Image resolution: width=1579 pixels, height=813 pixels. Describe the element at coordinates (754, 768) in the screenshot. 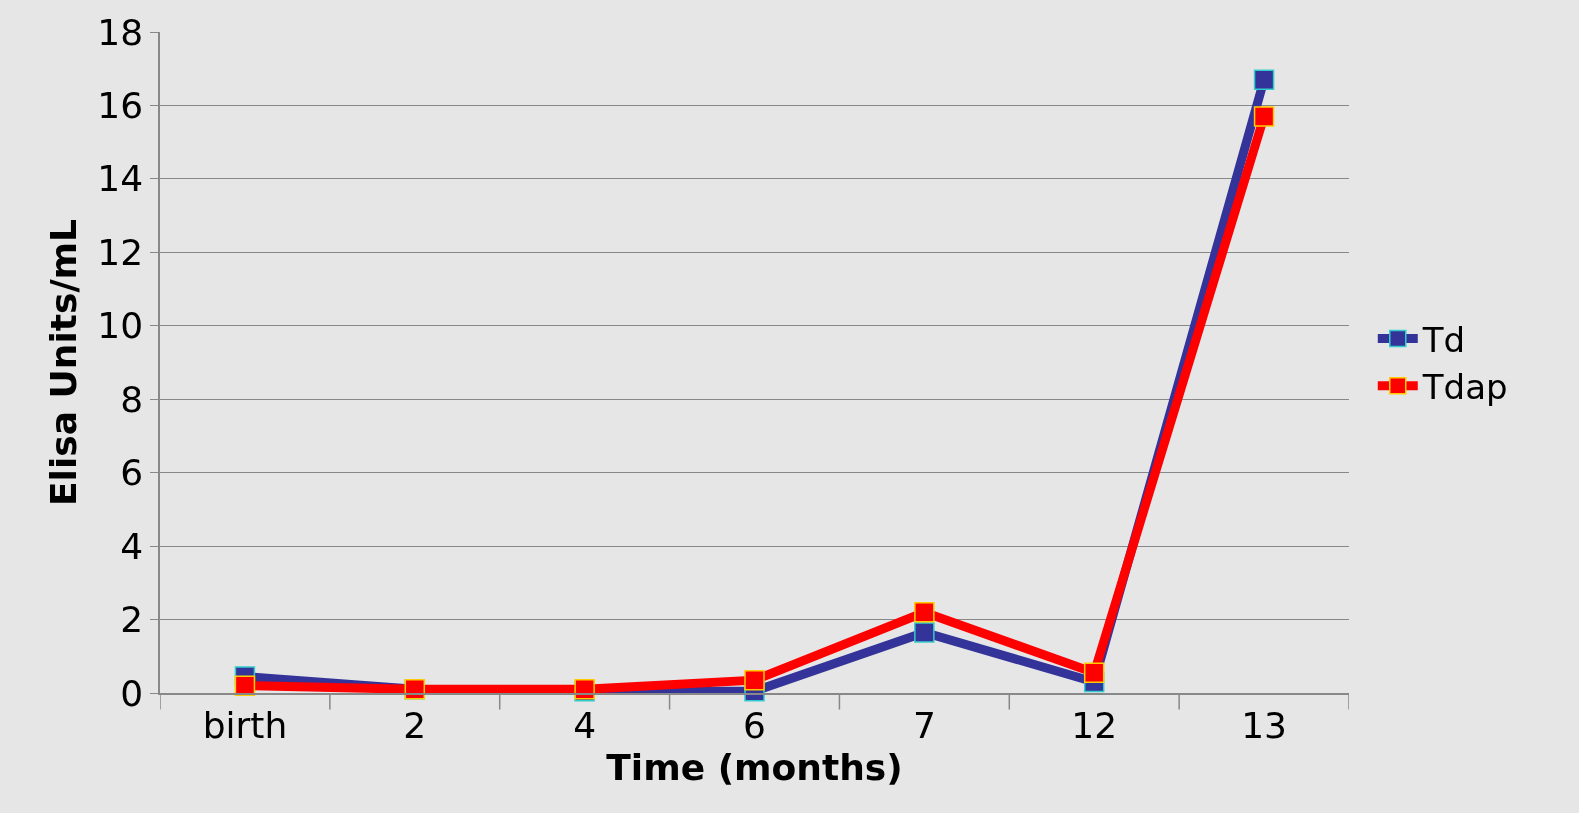

I see `x-axis-title: Time (months)` at that location.